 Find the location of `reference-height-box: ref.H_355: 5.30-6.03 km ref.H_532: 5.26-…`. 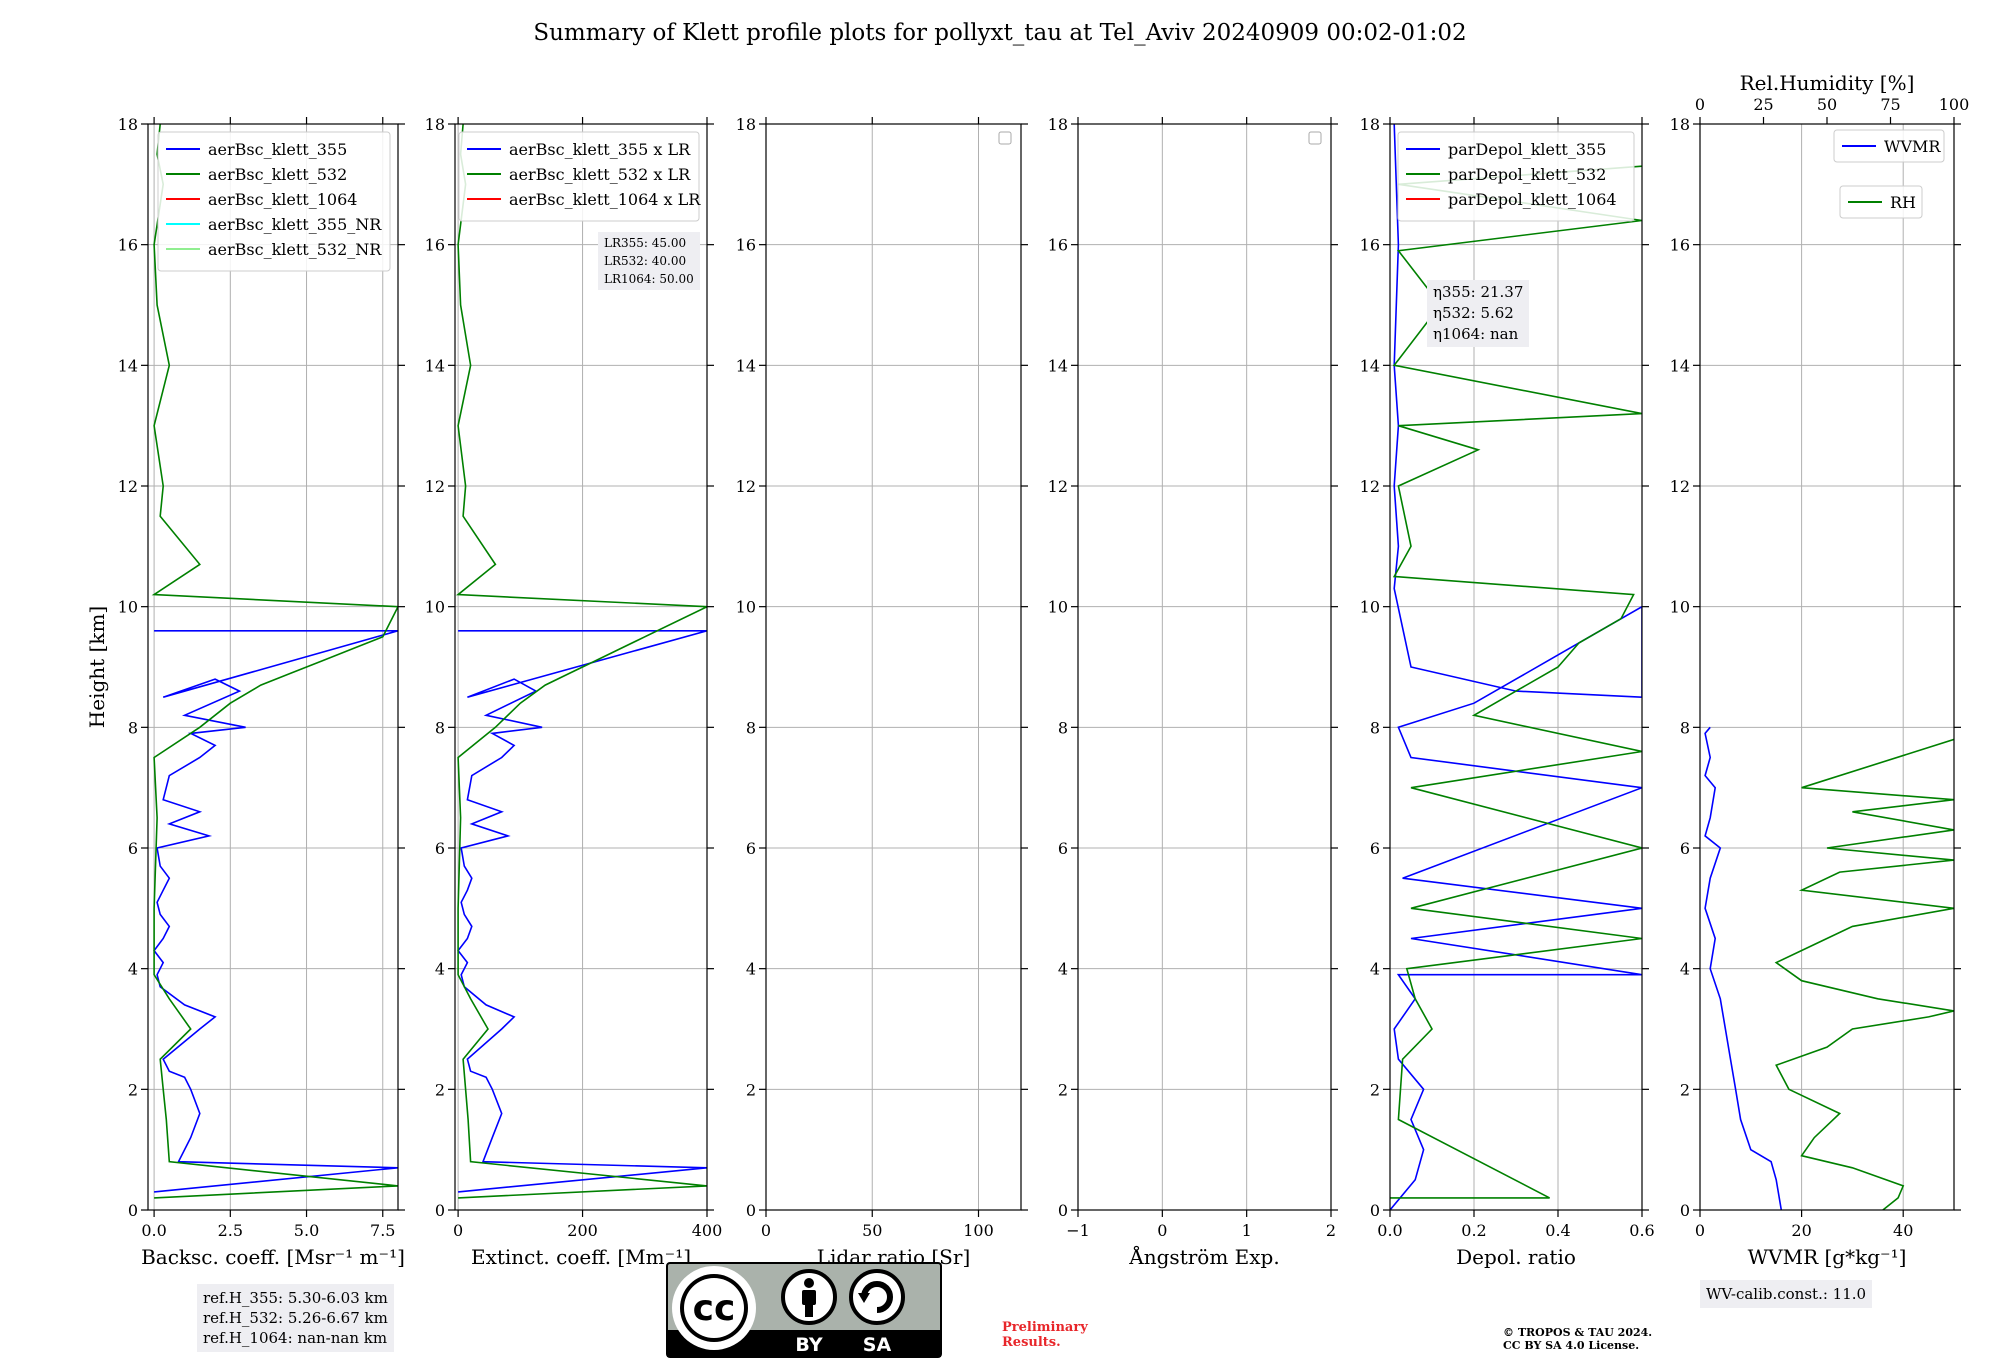

reference-height-box: ref.H_355: 5.30-6.03 km ref.H_532: 5.26-… is located at coordinates (295, 1318).